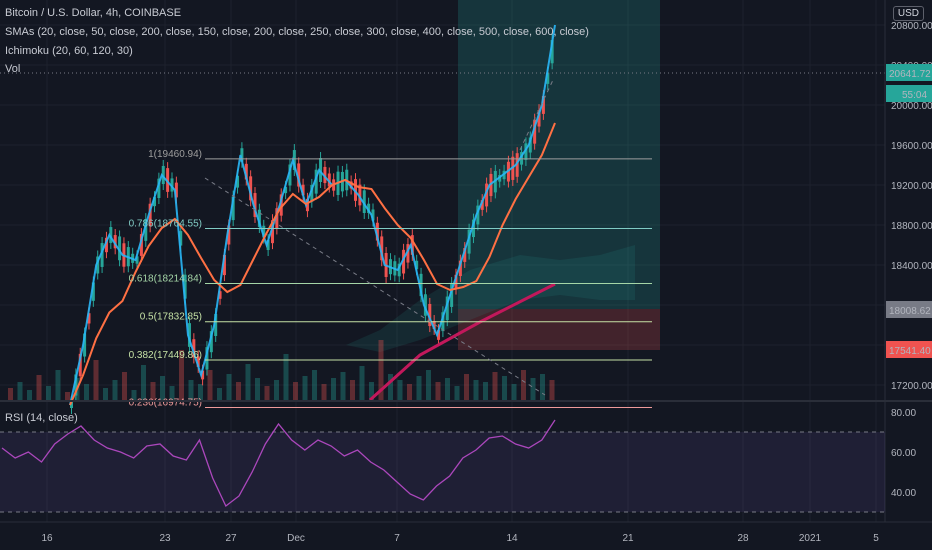 The image size is (932, 550). What do you see at coordinates (911, 226) in the screenshot?
I see `y-tick-label: 18800.00` at bounding box center [911, 226].